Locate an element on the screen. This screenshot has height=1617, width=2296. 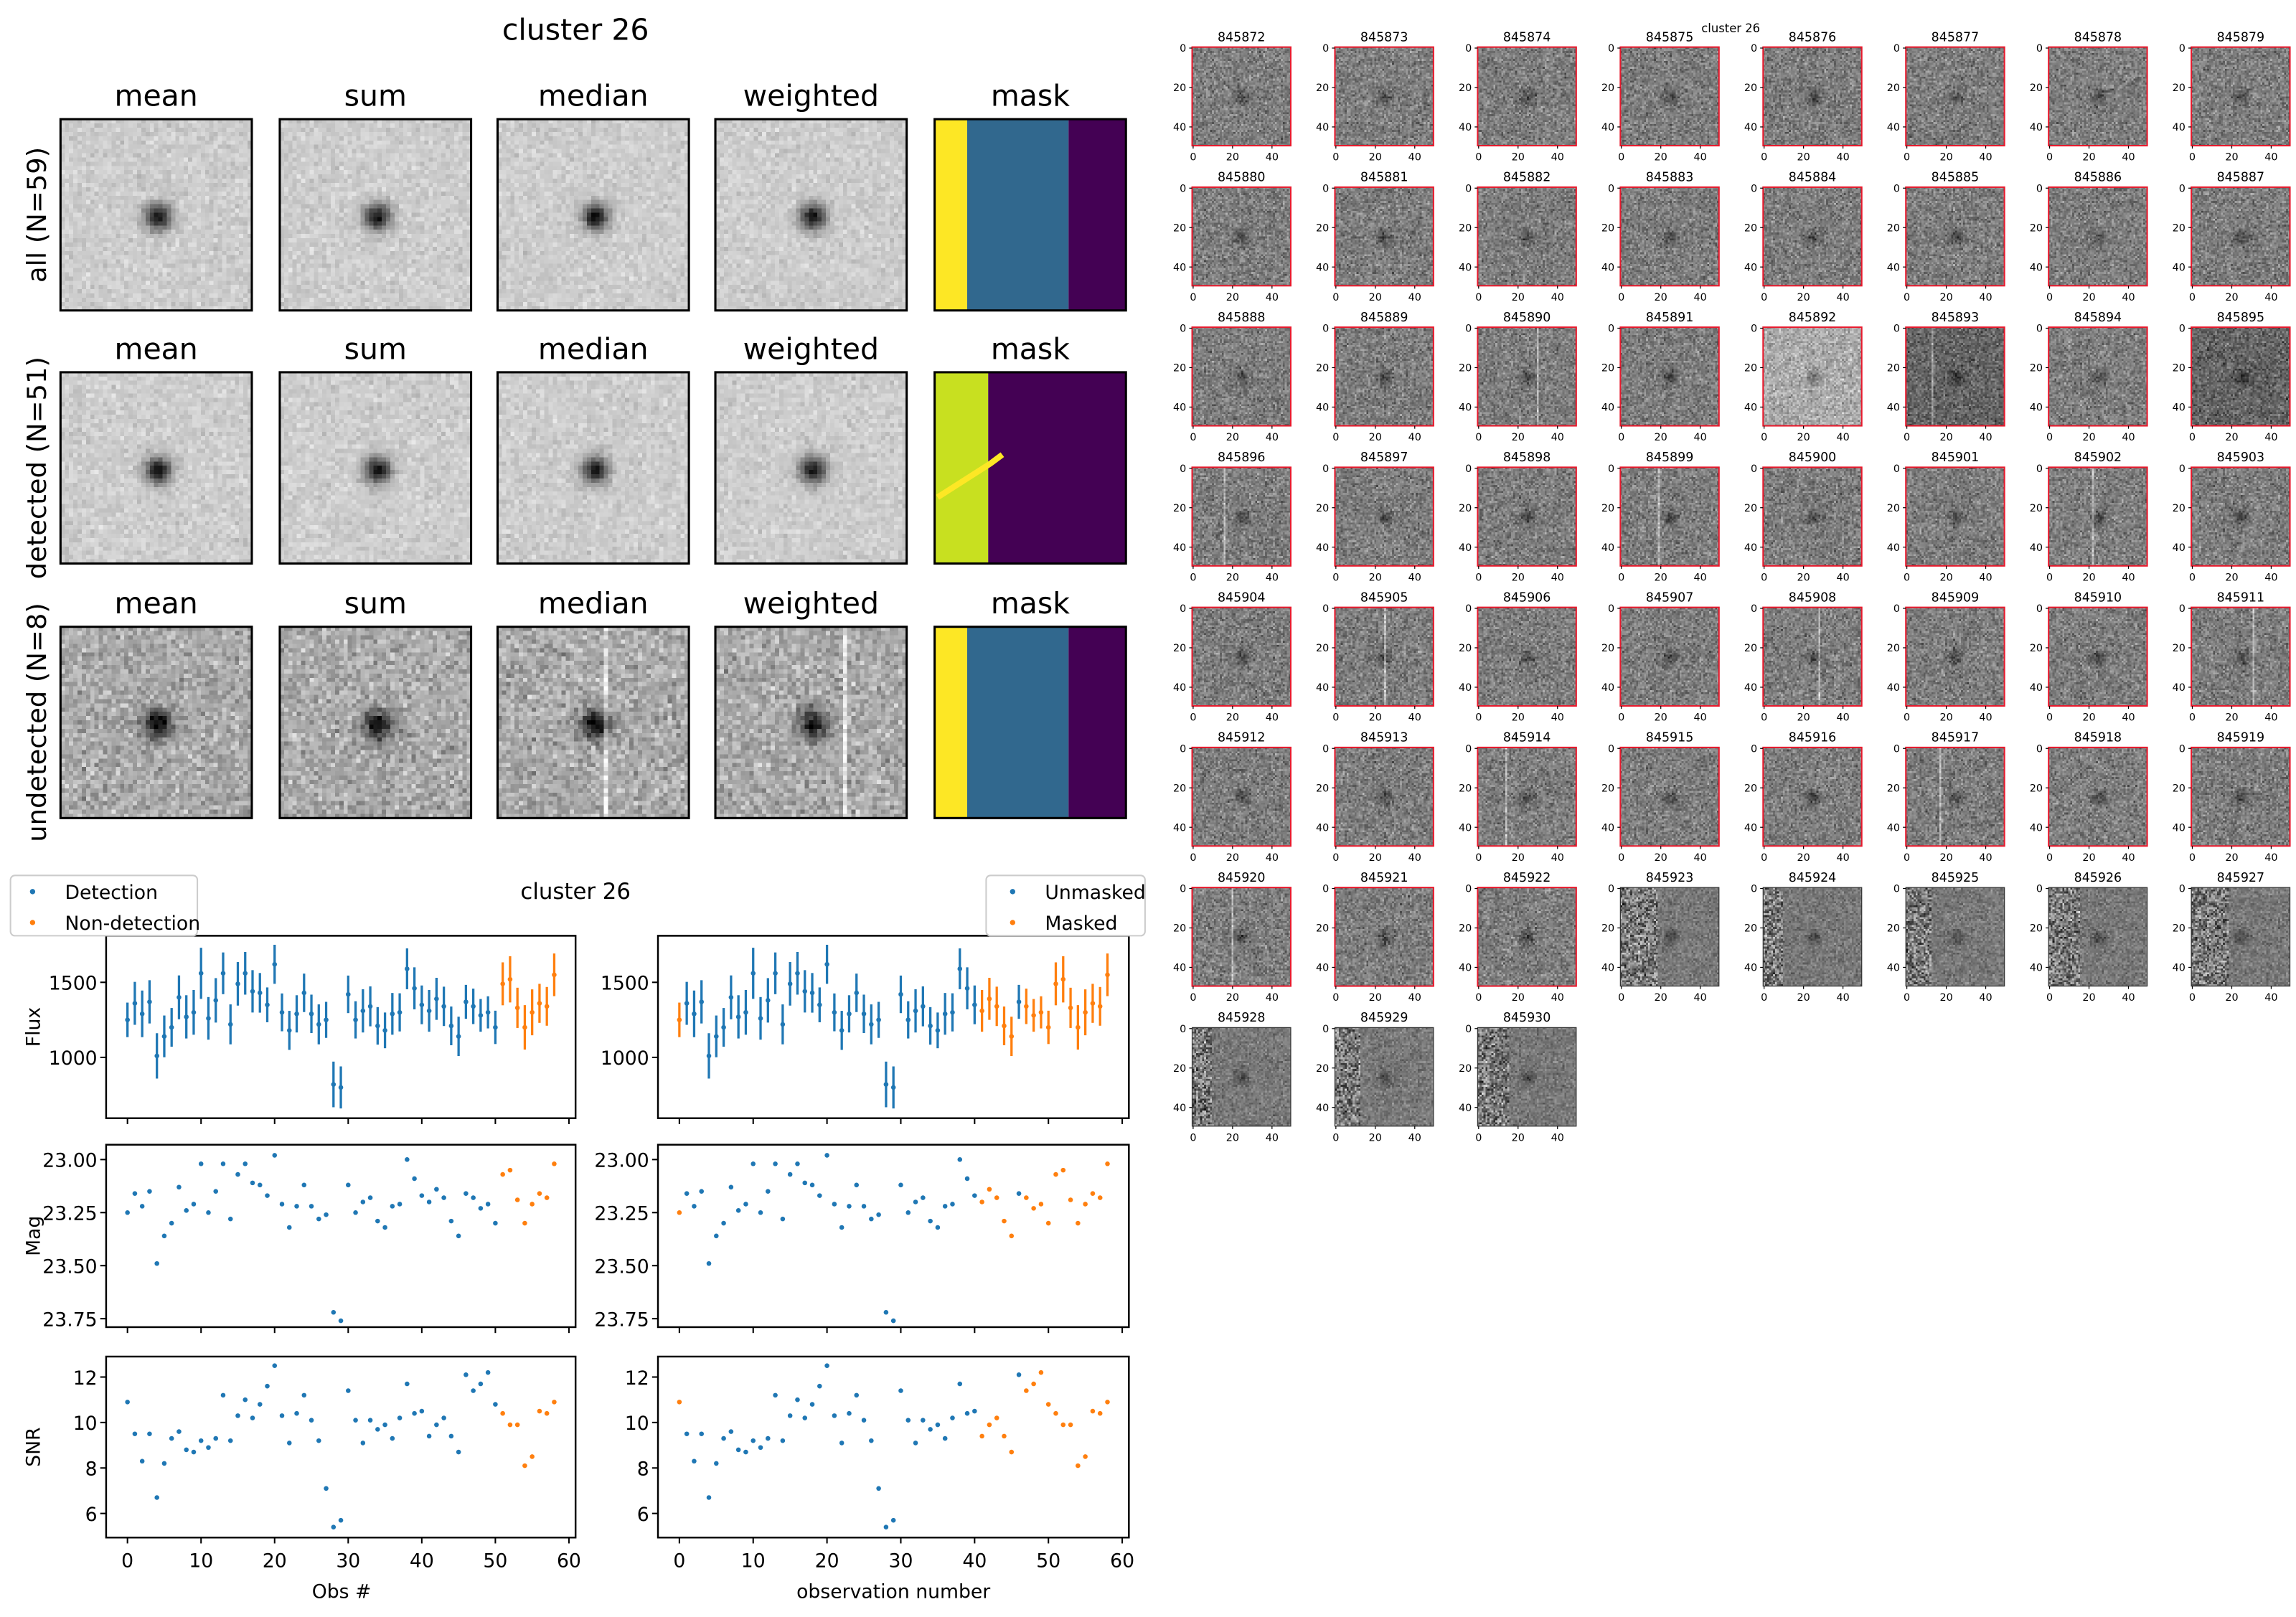
stamp-panel: 845911 0 0 20 20 40 40 is located at coordinates (2232, 657).